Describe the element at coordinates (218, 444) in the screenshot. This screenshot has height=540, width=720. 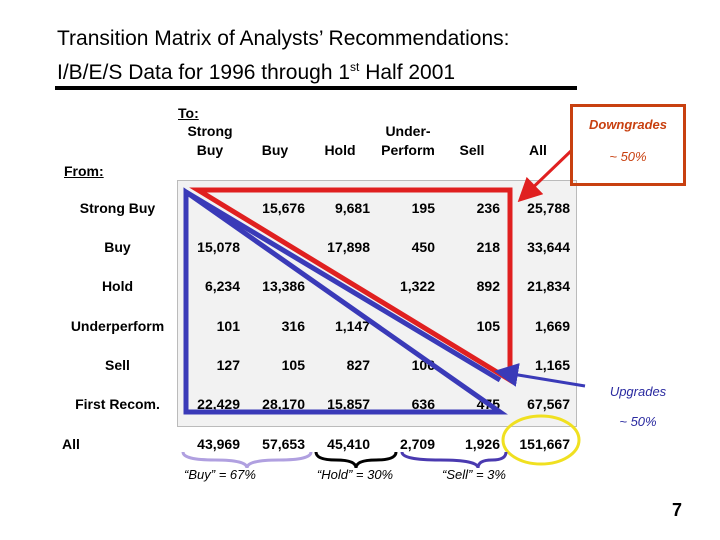
I see `cell-r6-c0: 43,969` at that location.